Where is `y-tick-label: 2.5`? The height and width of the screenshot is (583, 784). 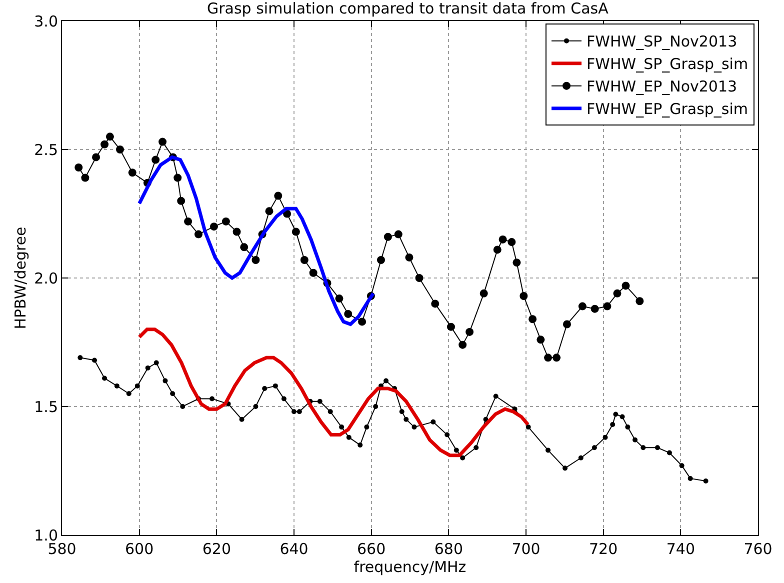 y-tick-label: 2.5 is located at coordinates (46, 149).